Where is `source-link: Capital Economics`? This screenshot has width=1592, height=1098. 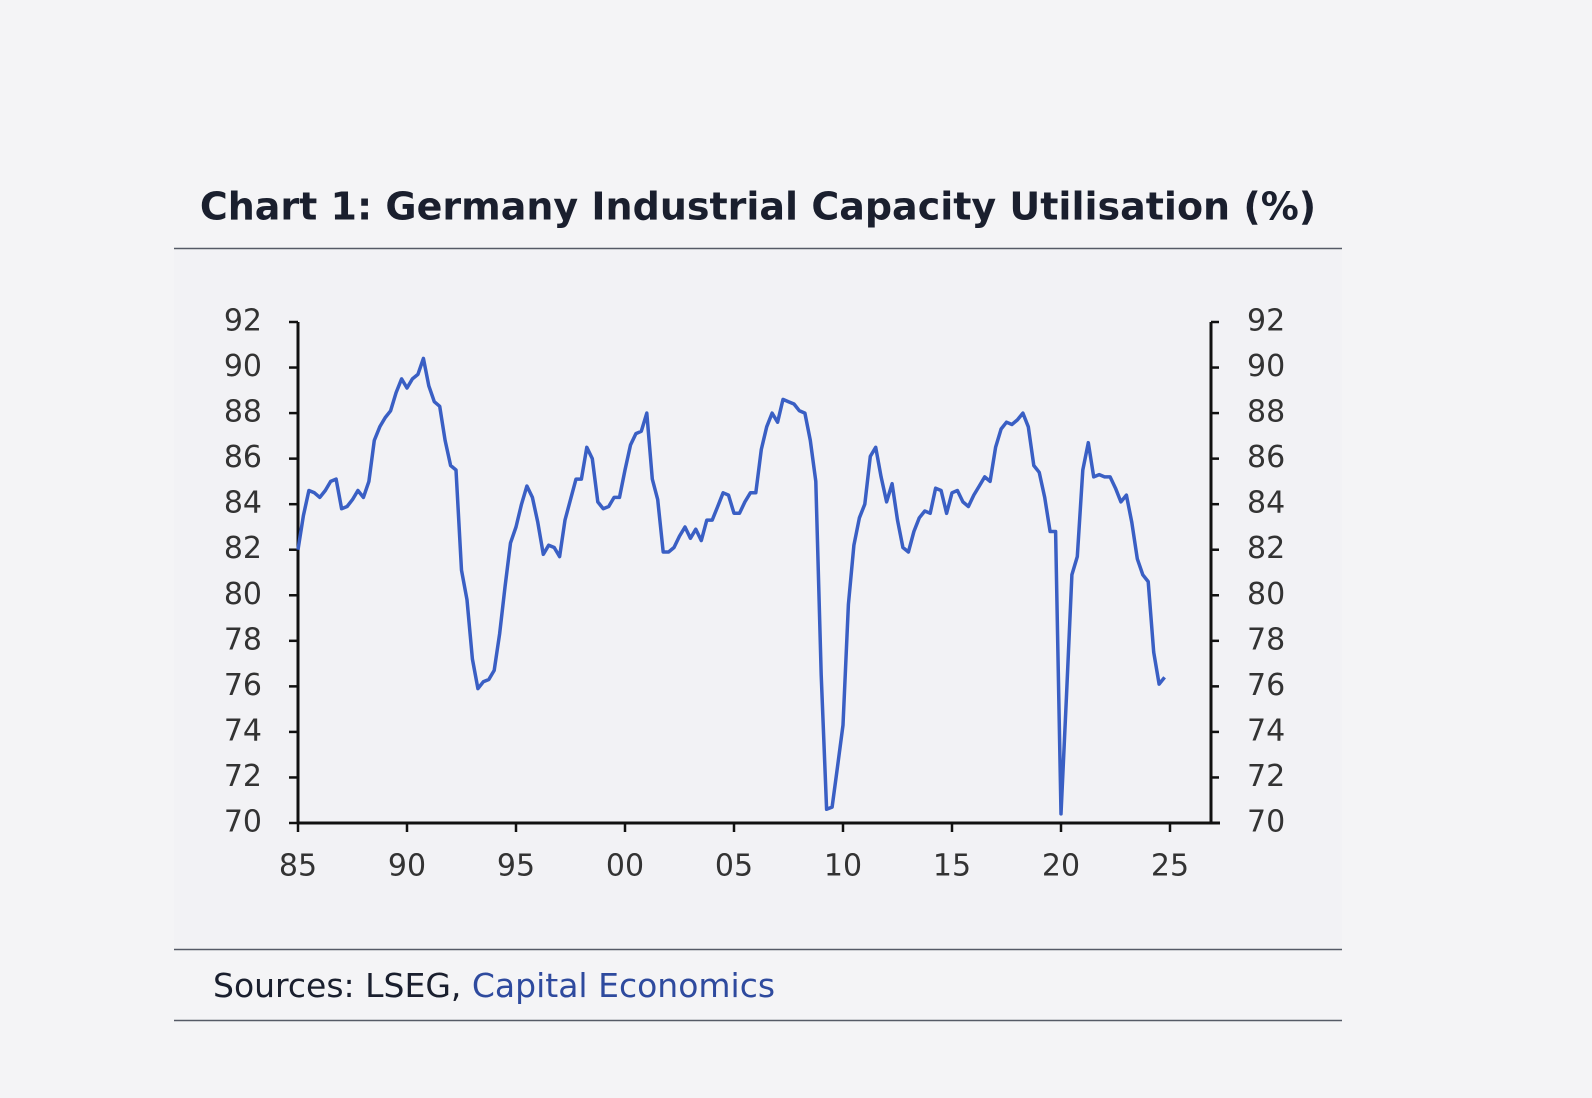
source-link: Capital Economics is located at coordinates (623, 985).